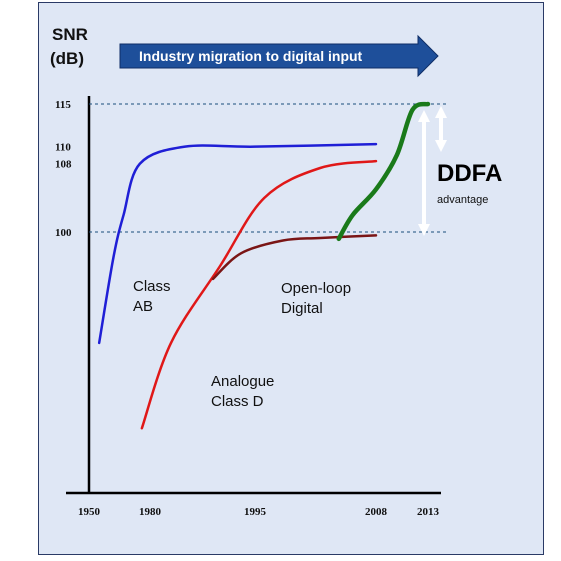 This screenshot has width=561, height=561. I want to click on ddfa-subtitle: advantage, so click(462, 200).